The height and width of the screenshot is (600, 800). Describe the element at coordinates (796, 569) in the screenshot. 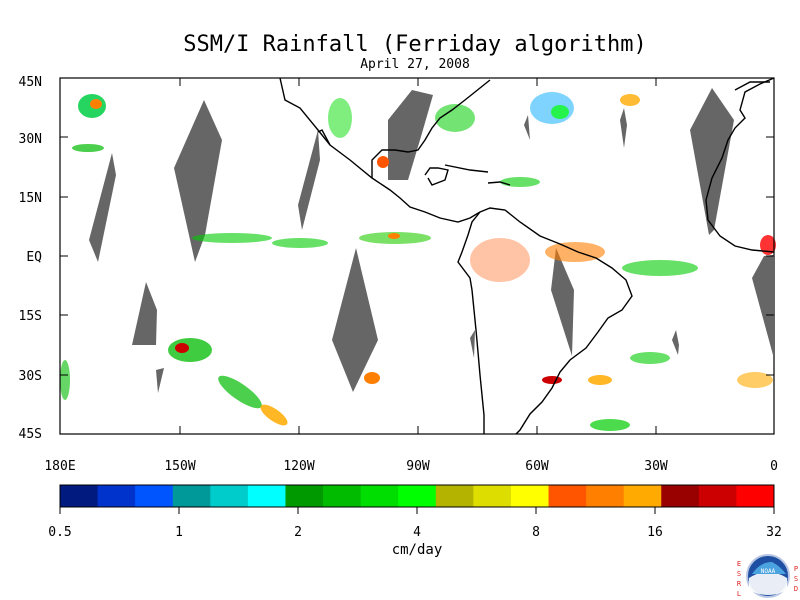

I see `svg-text: P` at that location.